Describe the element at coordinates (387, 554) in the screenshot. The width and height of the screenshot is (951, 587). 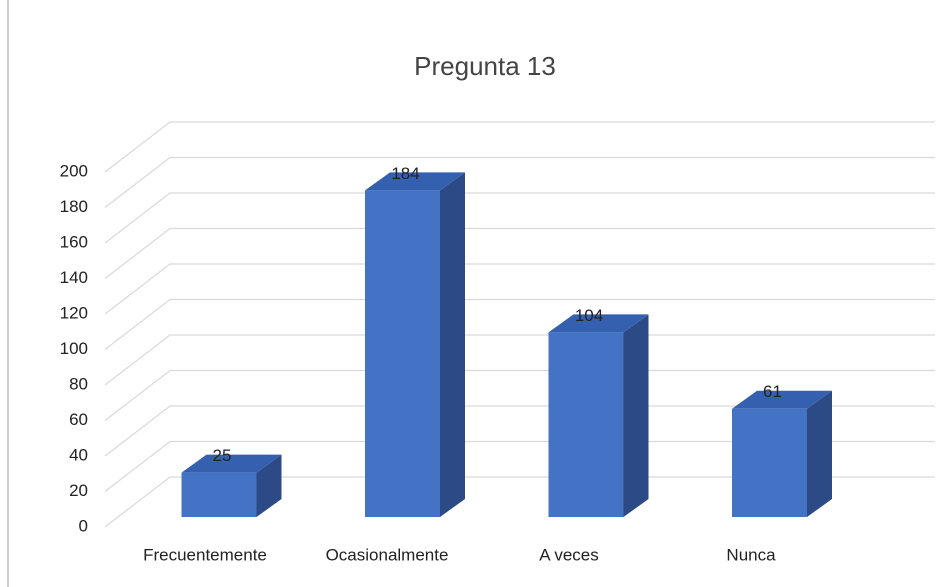
I see `x-tick-label: Ocasionalmente` at that location.